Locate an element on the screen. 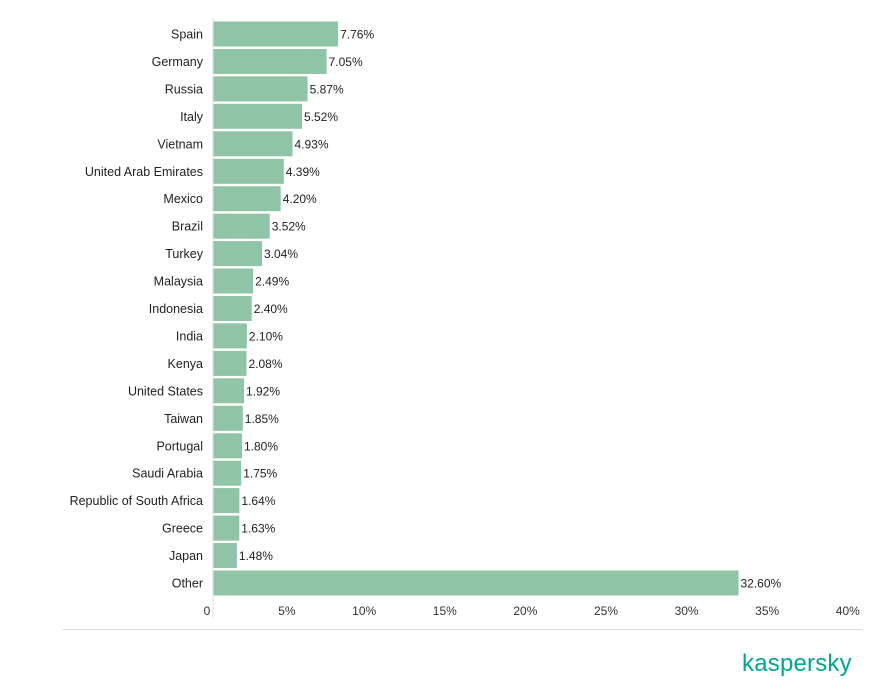 Image resolution: width=890 pixels, height=693 pixels. x-tick-label: 25% is located at coordinates (606, 611).